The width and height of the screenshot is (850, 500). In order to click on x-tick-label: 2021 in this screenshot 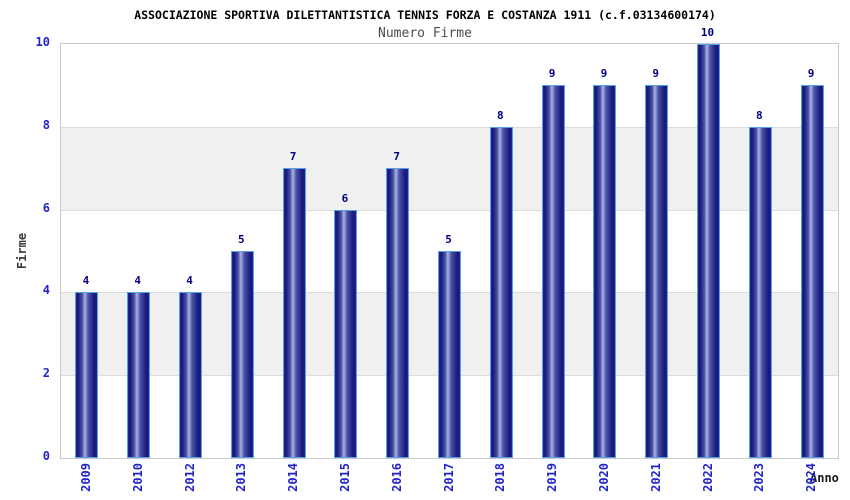, I will do `click(655, 477)`.